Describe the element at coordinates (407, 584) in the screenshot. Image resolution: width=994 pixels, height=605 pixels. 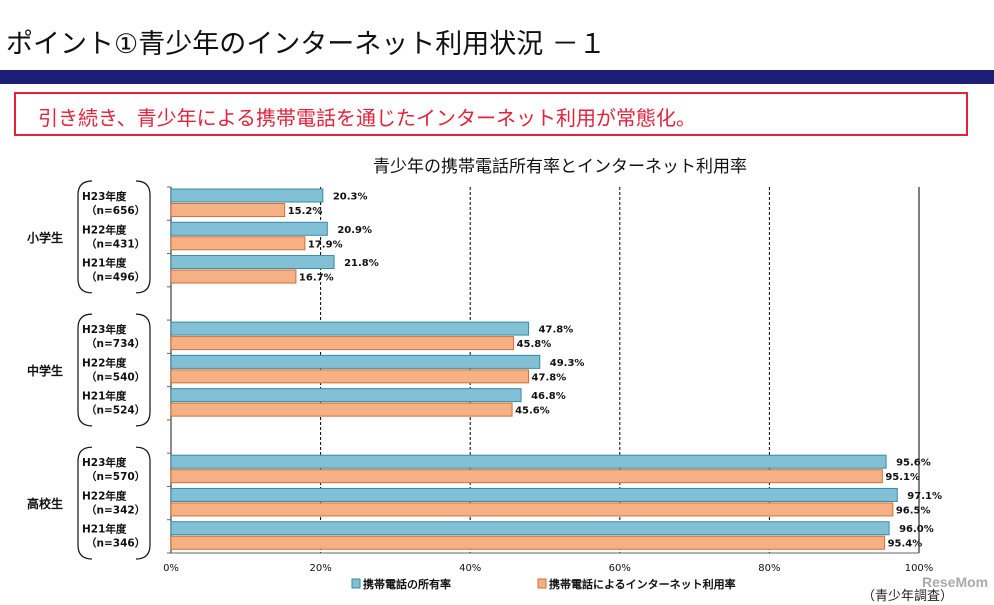
I see `legend-label: 携帯電話の所有率` at that location.